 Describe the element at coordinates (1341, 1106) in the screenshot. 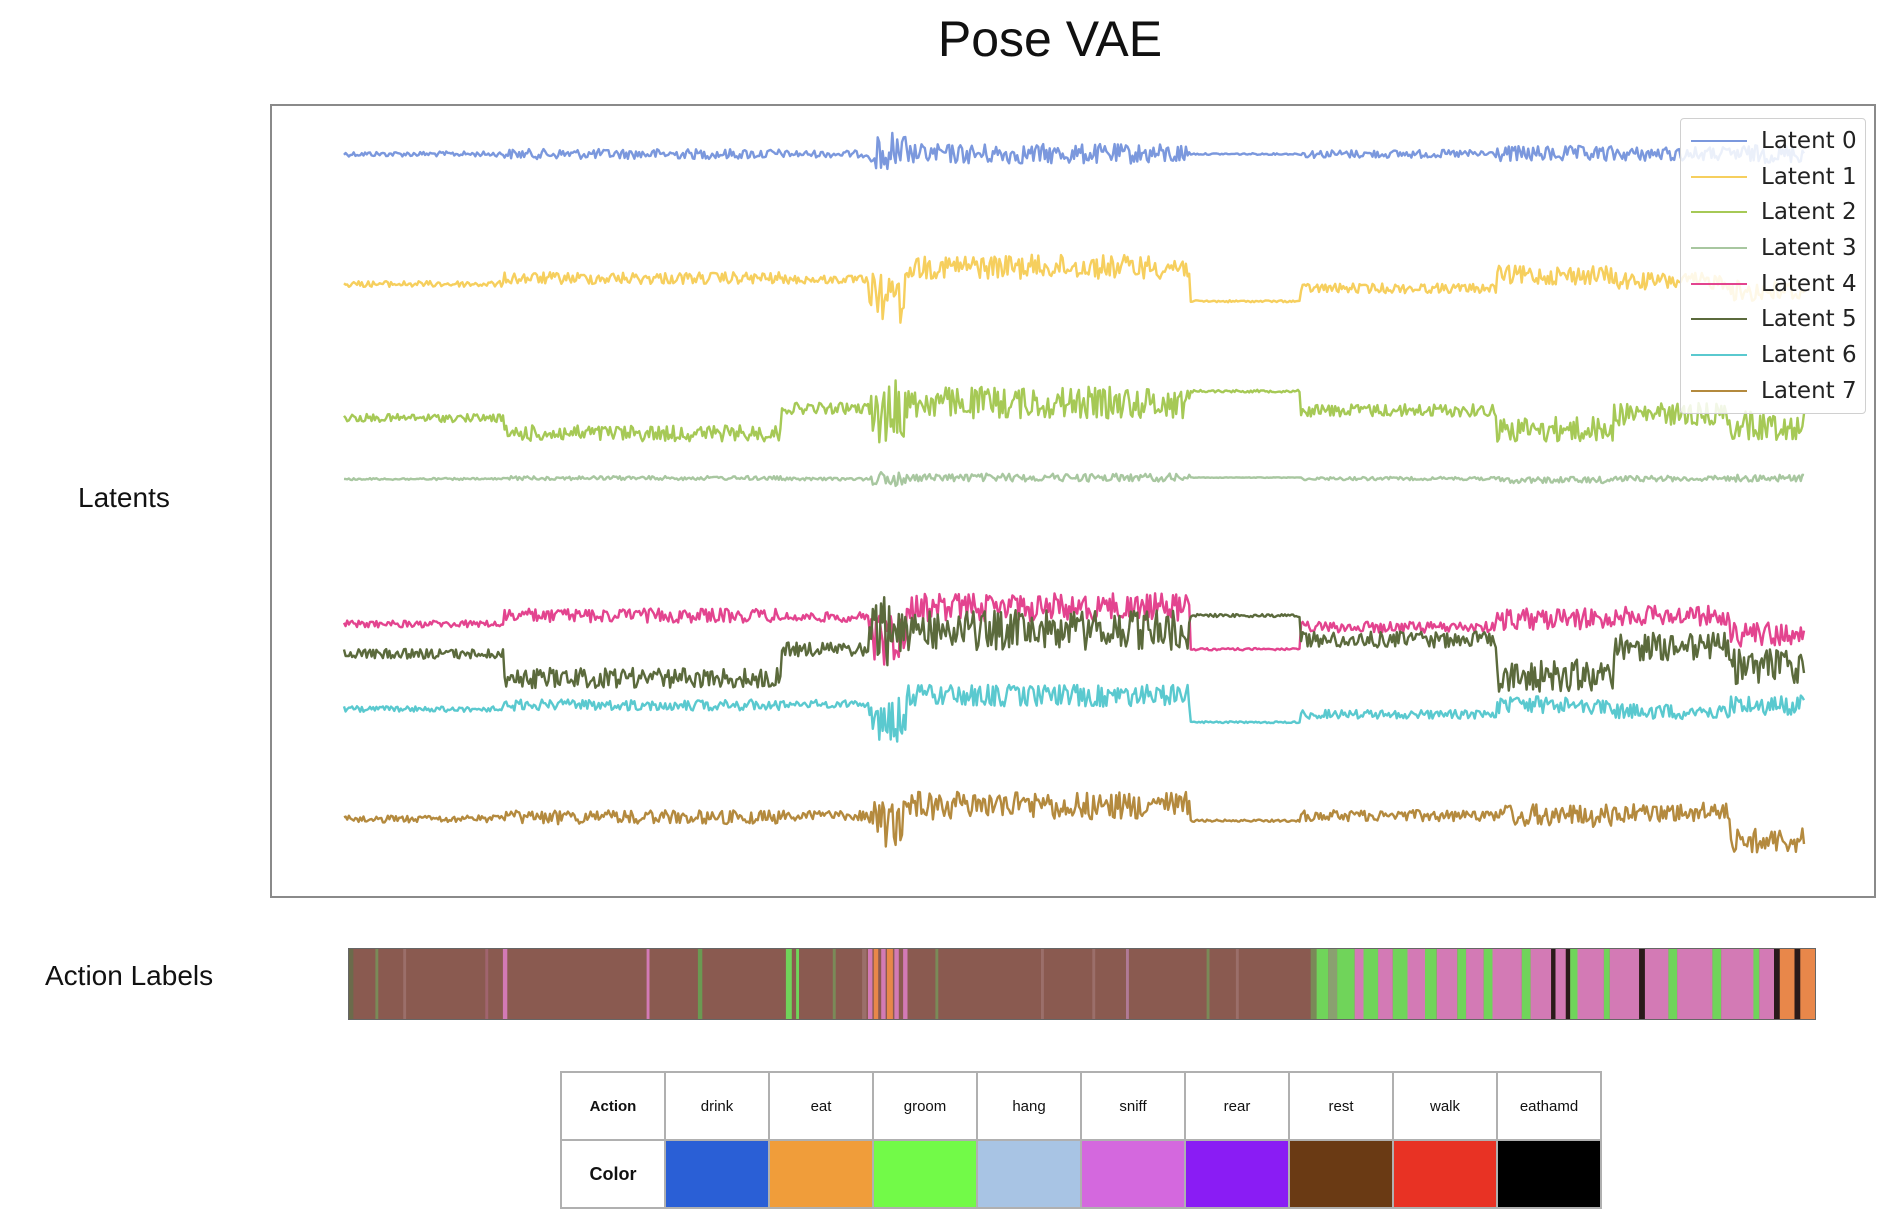

I see `action-name-cell: rest` at that location.